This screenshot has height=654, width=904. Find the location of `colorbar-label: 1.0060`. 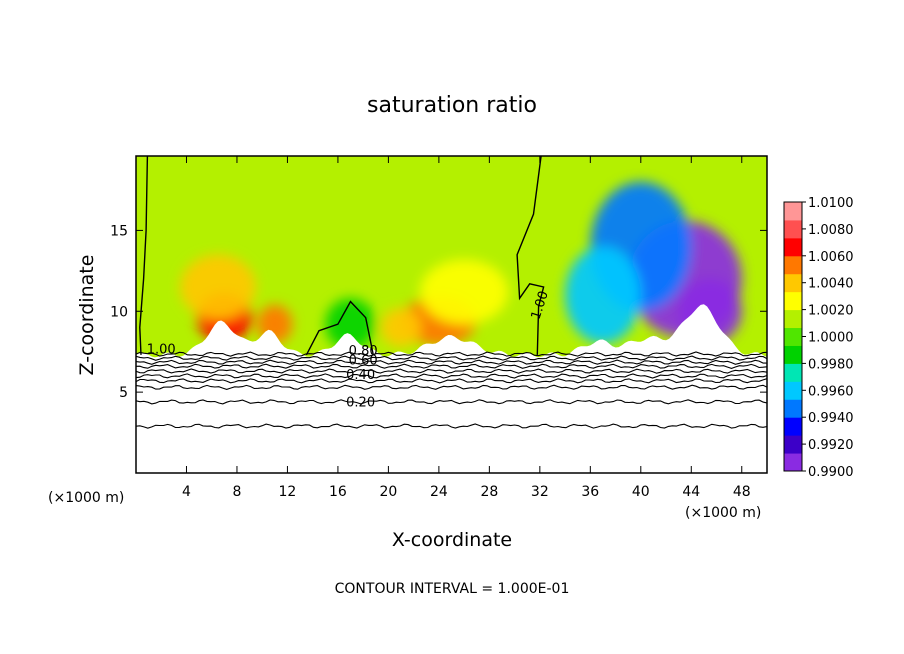

colorbar-label: 1.0060 is located at coordinates (831, 257).